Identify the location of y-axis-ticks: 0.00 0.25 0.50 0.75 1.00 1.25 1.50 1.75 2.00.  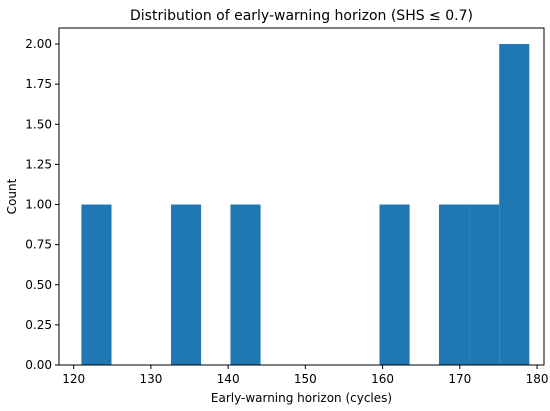
(42, 204).